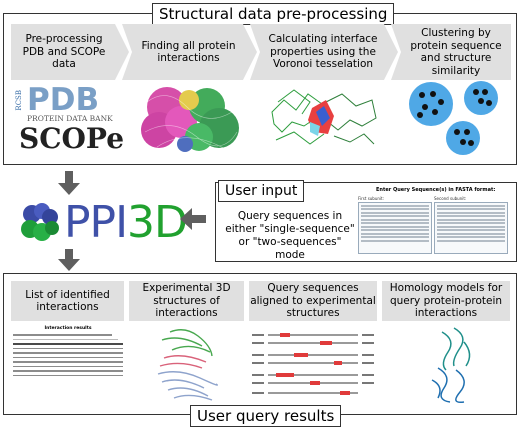  Describe the element at coordinates (70, 118) in the screenshot. I see `pdb-sub-text: PROTEIN DATA BANK` at that location.